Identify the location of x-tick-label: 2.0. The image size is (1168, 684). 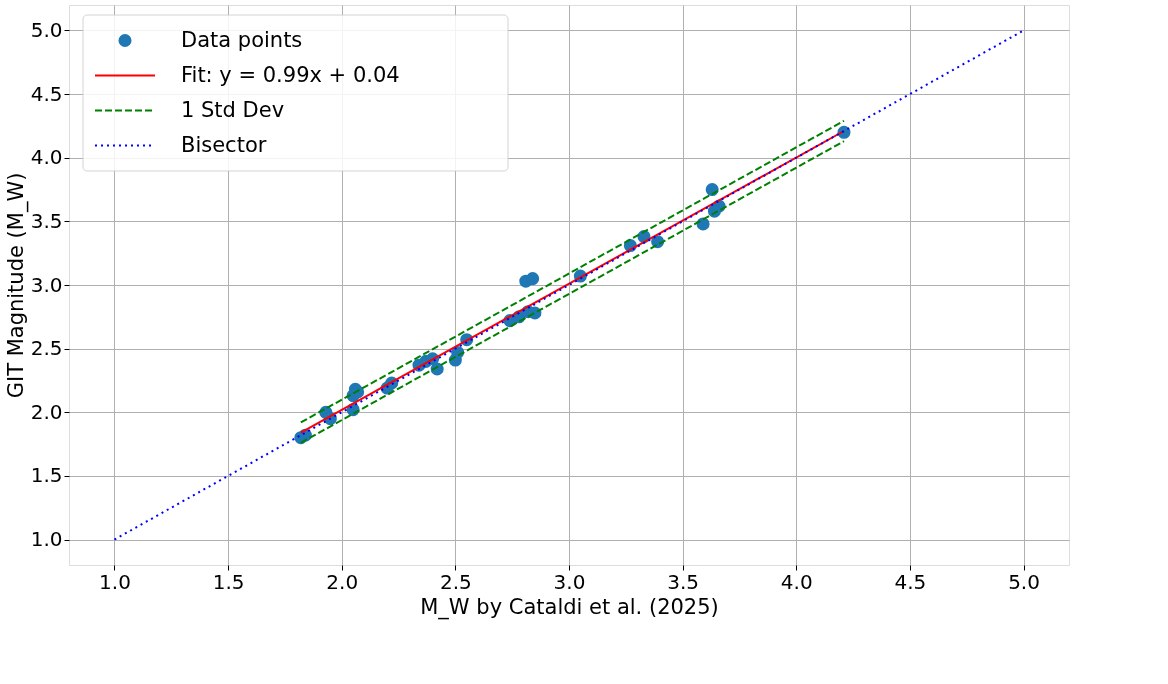
(342, 581).